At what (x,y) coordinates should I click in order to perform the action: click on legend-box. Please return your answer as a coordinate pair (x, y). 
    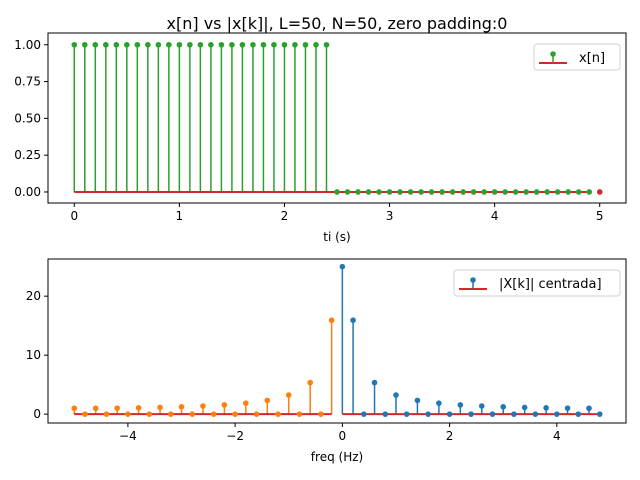
    Looking at the image, I should click on (537, 283).